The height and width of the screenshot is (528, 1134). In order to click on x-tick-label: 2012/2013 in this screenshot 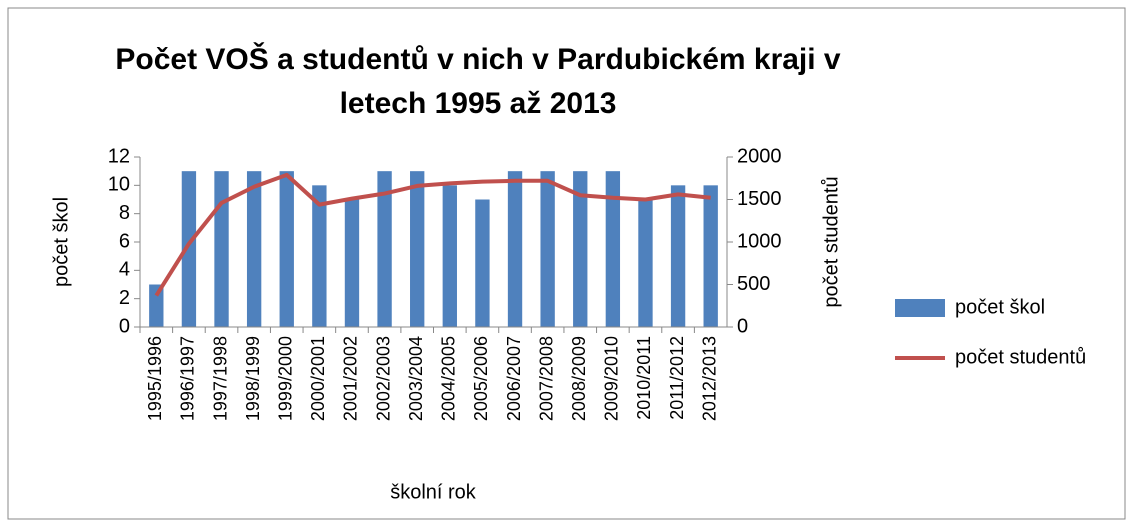, I will do `click(709, 378)`.